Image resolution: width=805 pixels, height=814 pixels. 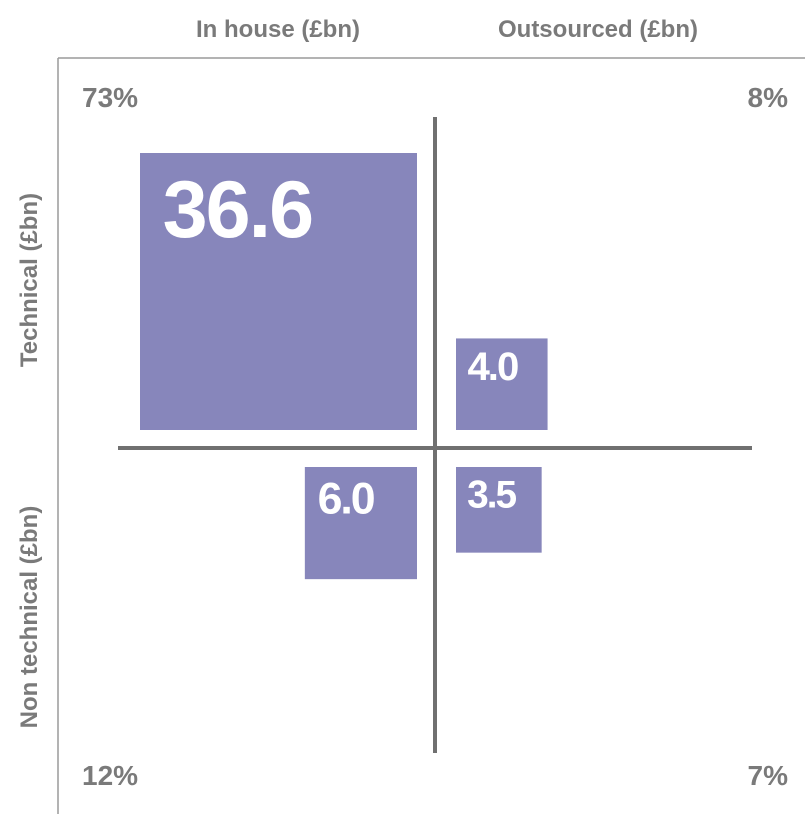 I want to click on value-label: 3.5, so click(x=491, y=494).